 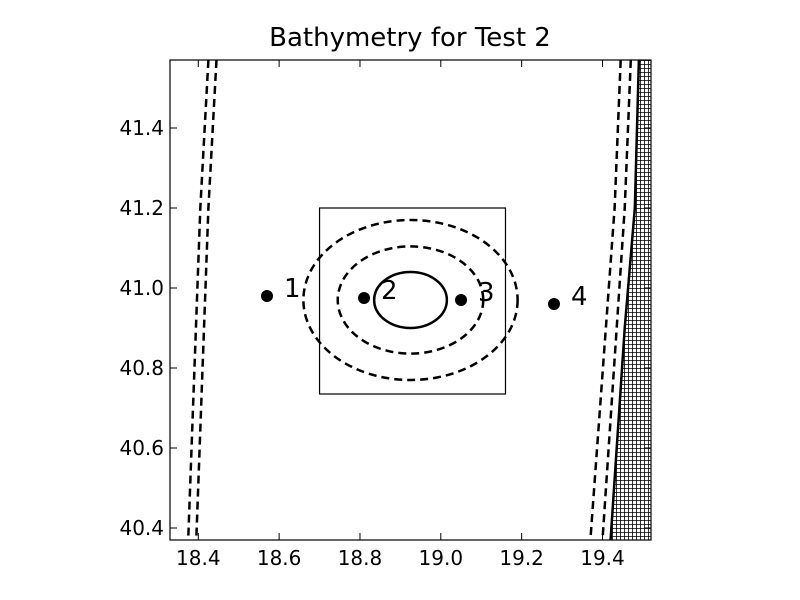 I want to click on refinement-box, so click(x=412, y=301).